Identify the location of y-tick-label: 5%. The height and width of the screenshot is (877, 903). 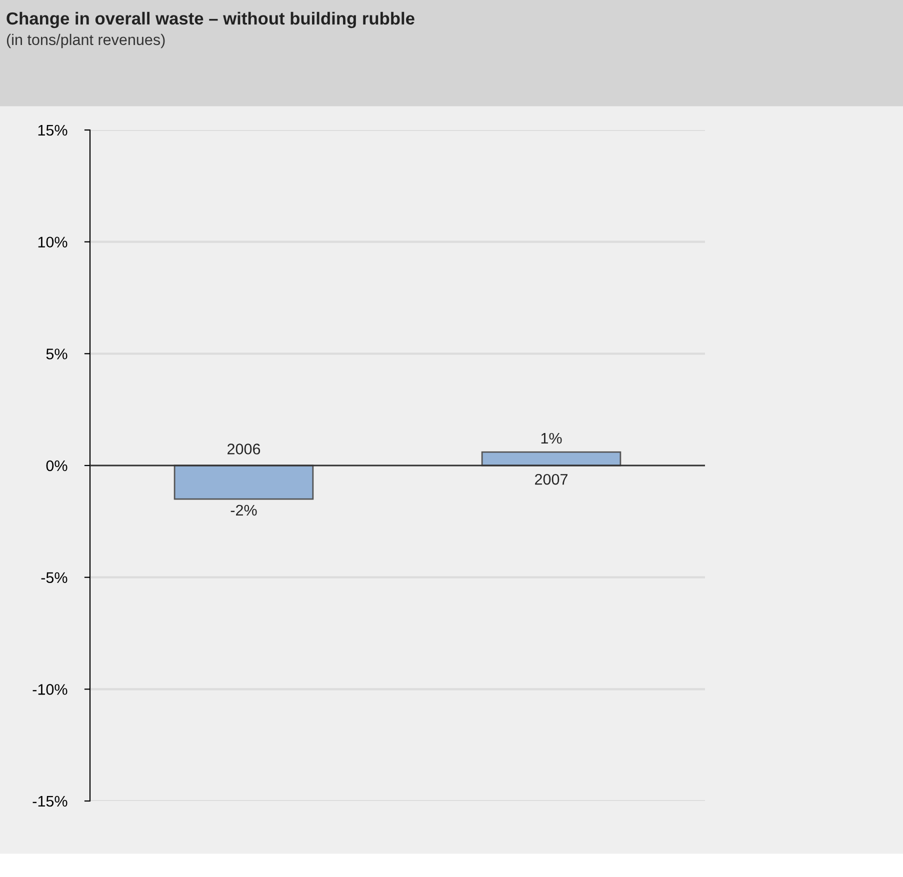
(57, 354).